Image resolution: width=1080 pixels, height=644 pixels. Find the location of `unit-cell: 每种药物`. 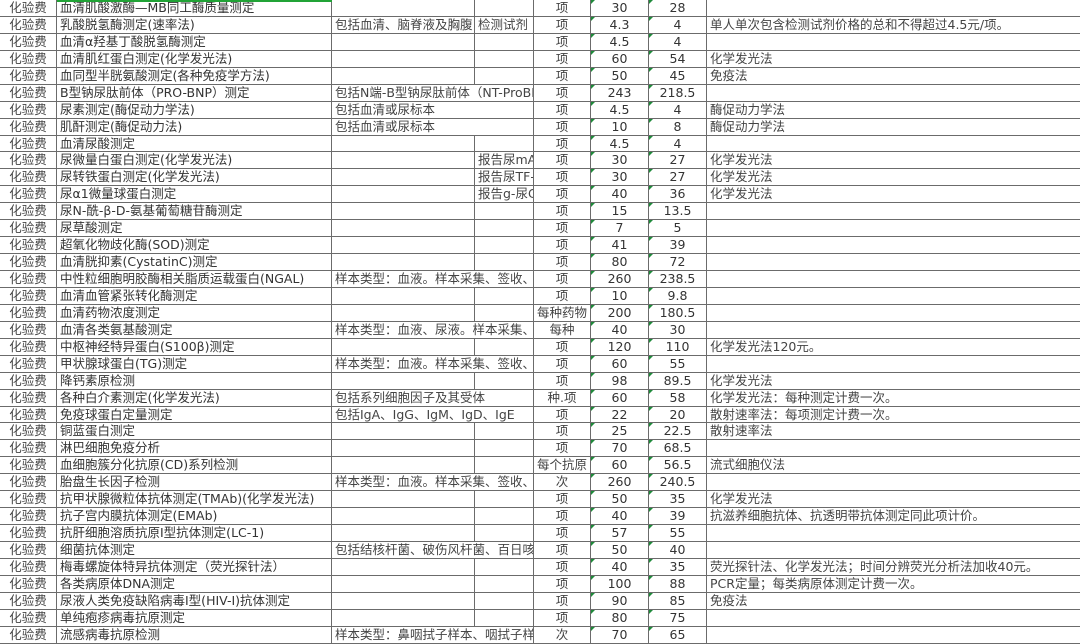

unit-cell: 每种药物 is located at coordinates (562, 312).